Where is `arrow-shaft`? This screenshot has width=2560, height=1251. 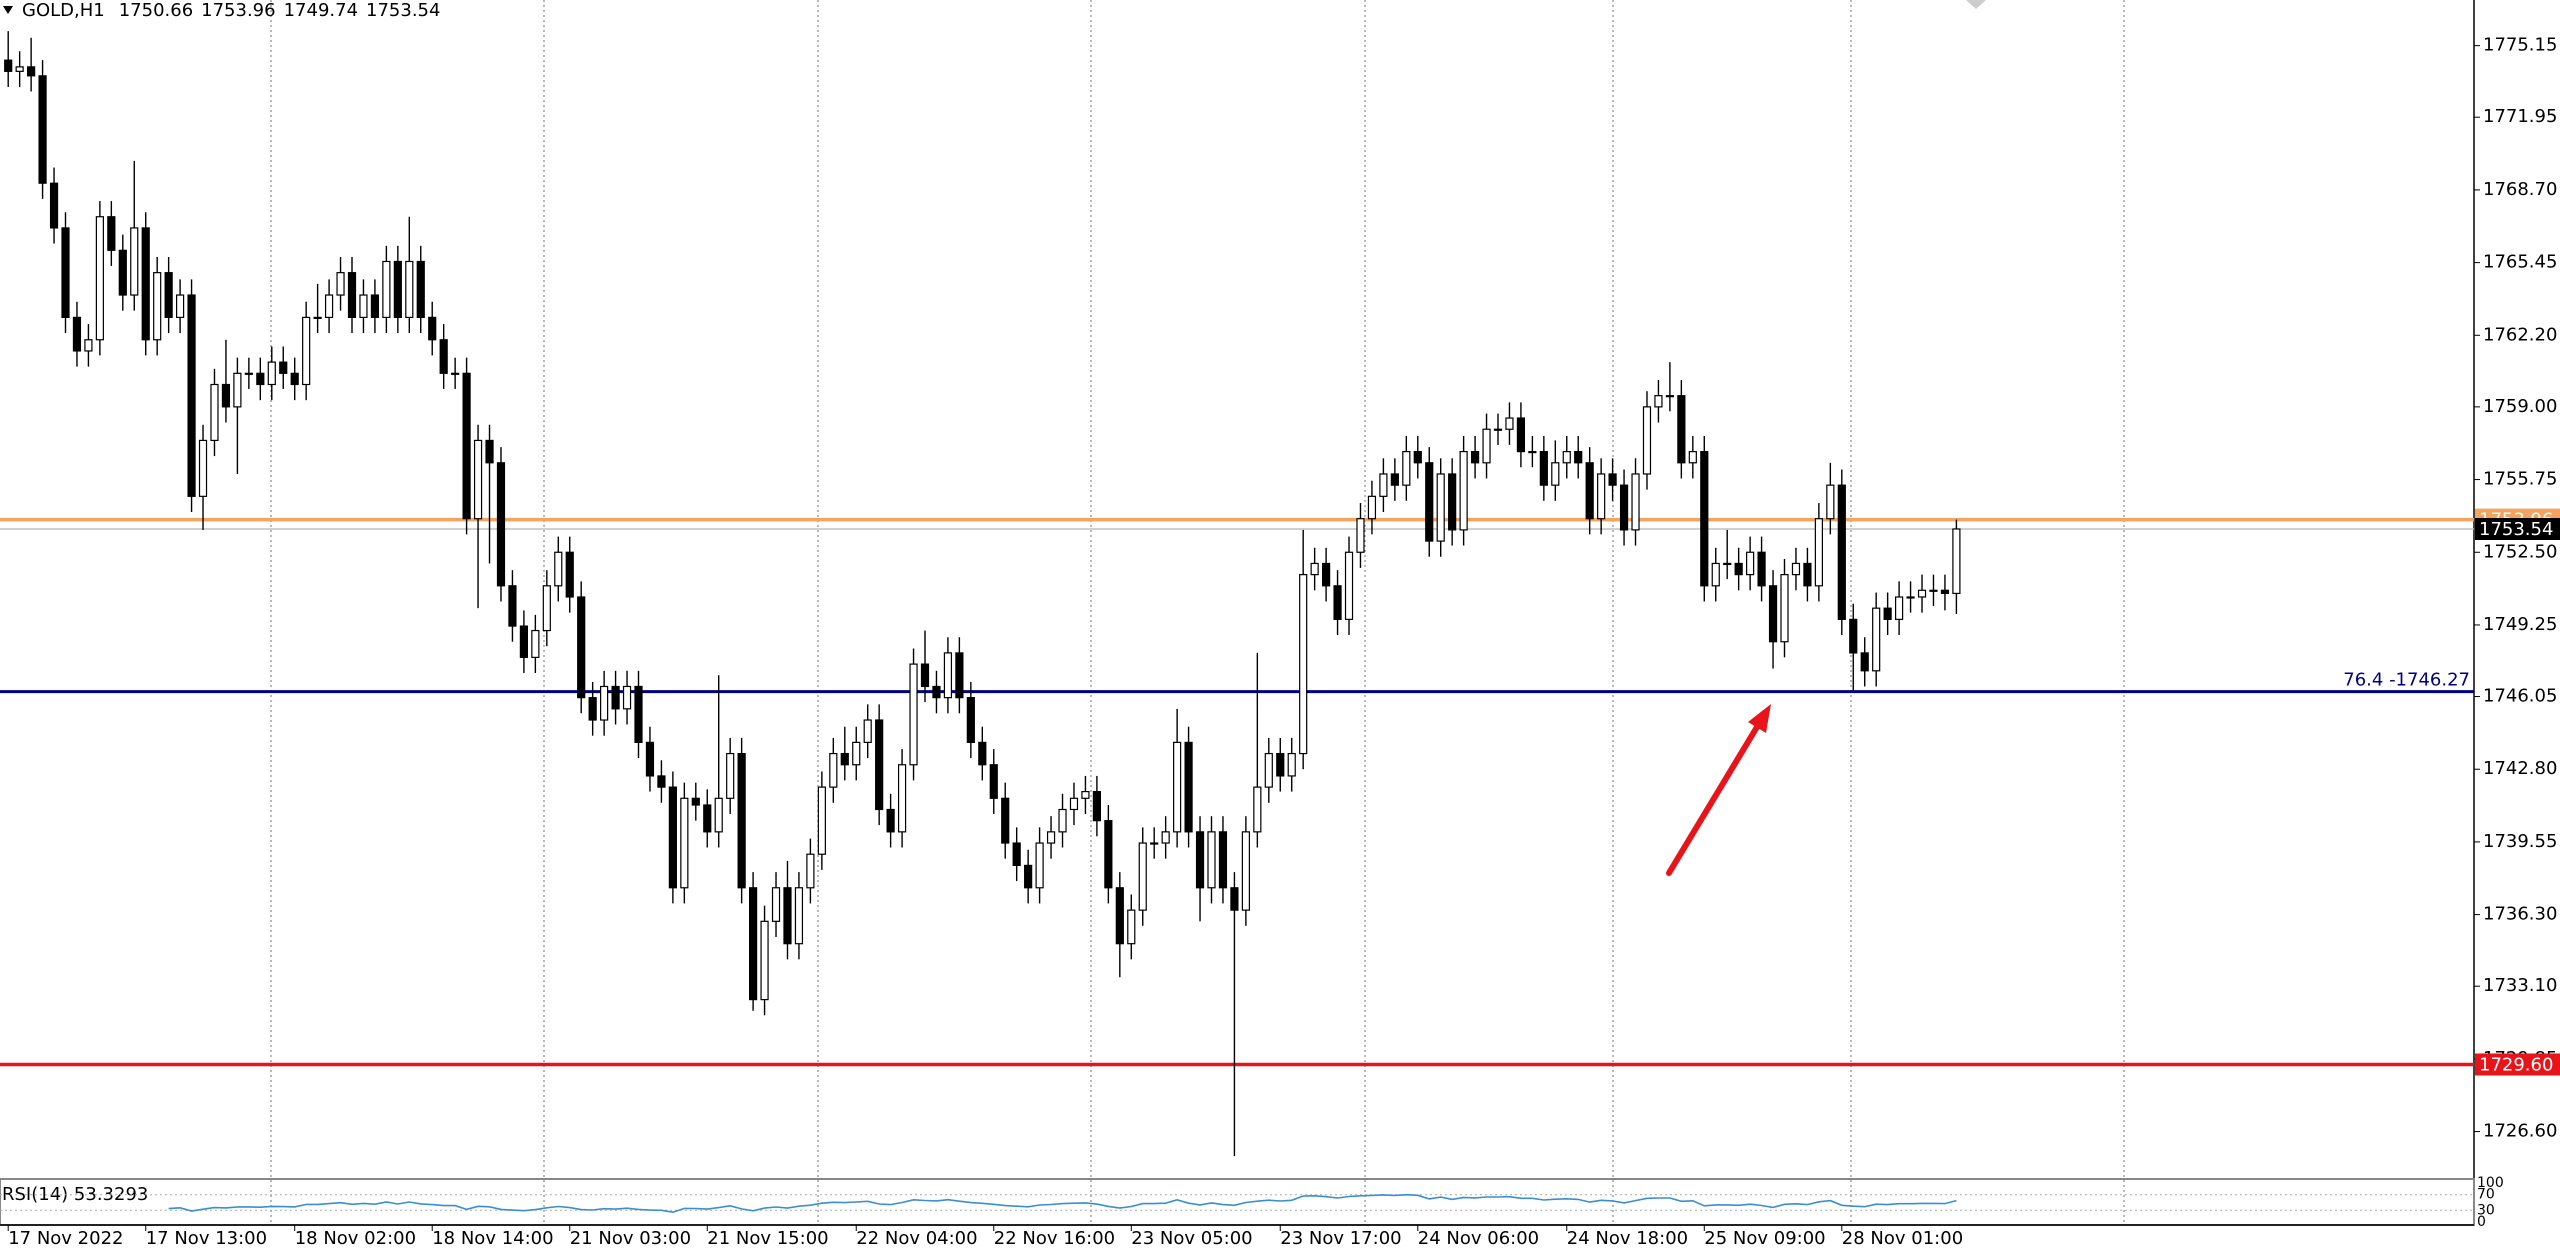 arrow-shaft is located at coordinates (1713, 800).